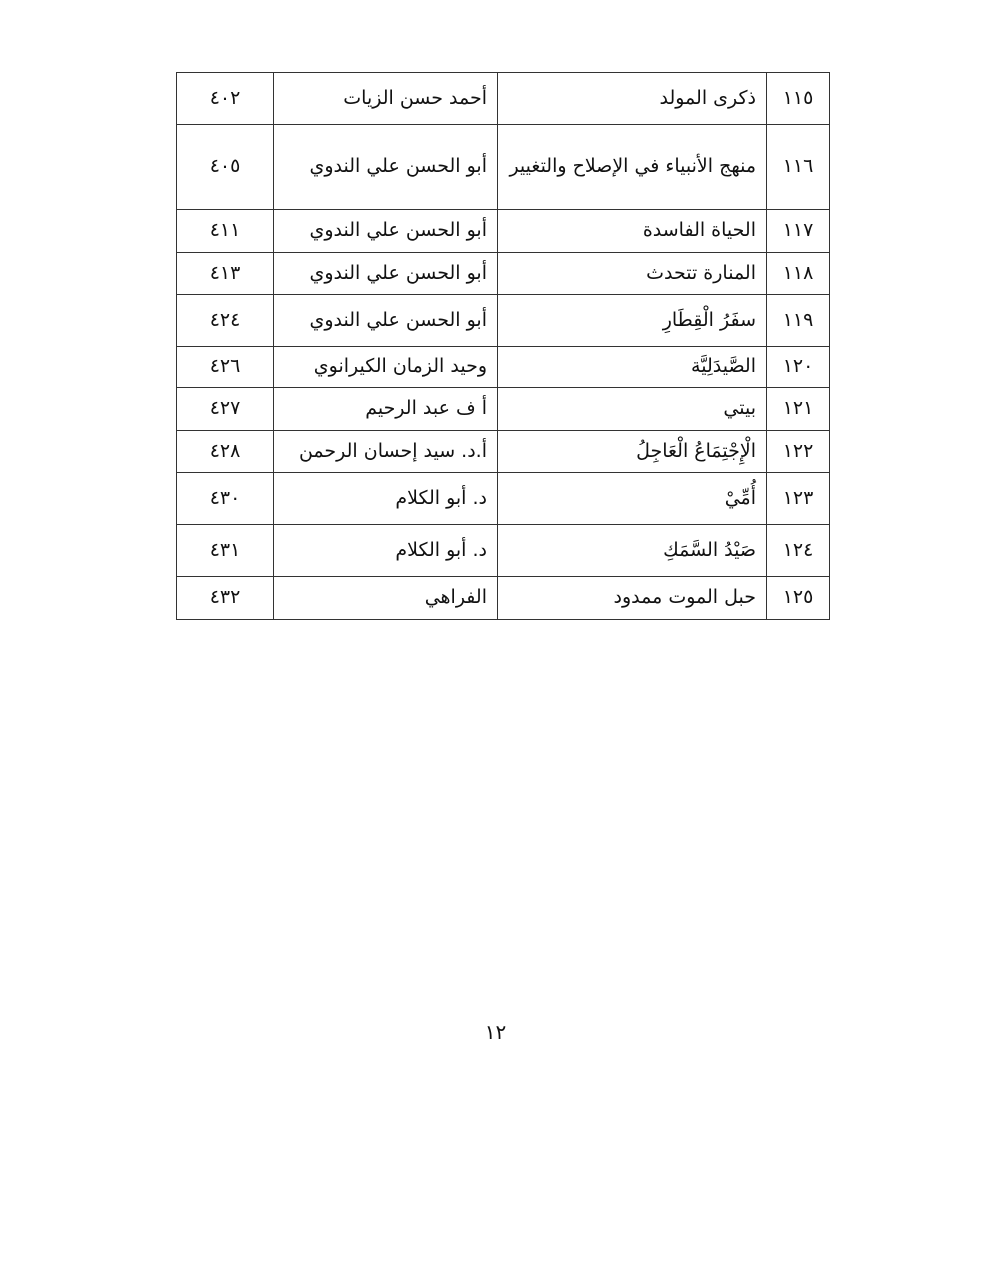 This screenshot has height=1287, width=991. What do you see at coordinates (225, 451) in the screenshot?
I see `page-cell: ٤٢٨` at bounding box center [225, 451].